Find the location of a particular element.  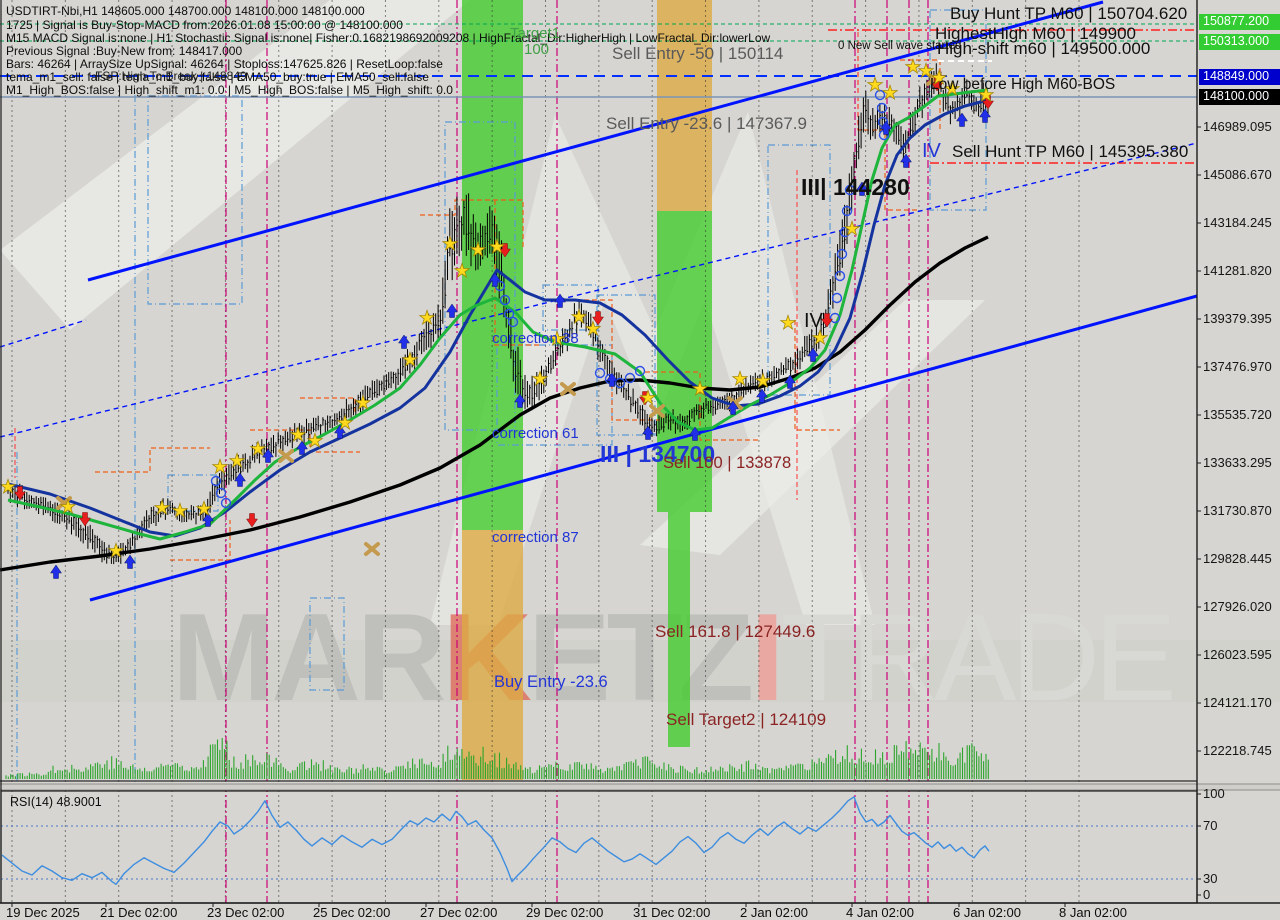

watermark-text: MAR is located at coordinates (309, 658).